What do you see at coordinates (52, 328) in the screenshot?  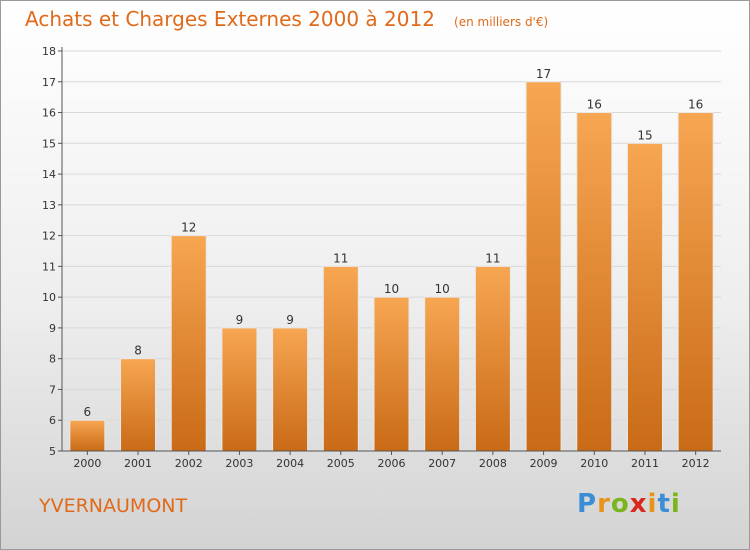 I see `y-tick-label: 9` at bounding box center [52, 328].